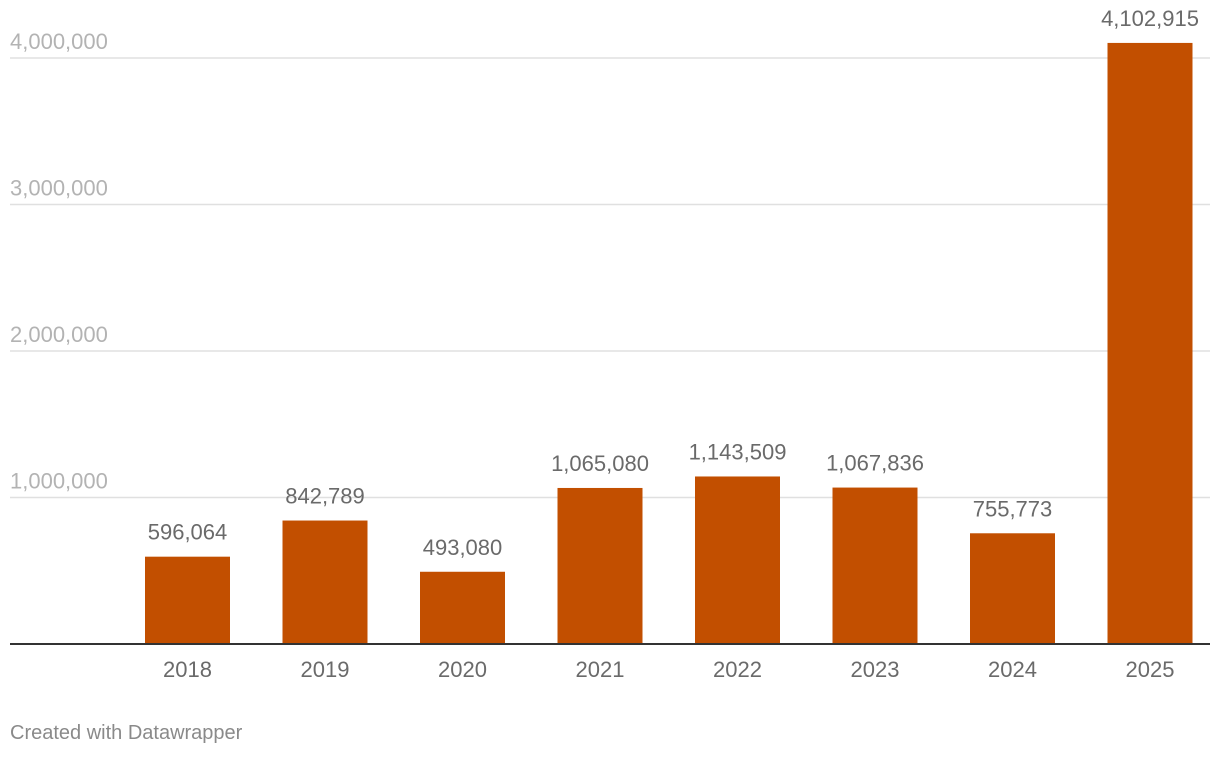  I want to click on bar-value-label: 1,065,080, so click(600, 463).